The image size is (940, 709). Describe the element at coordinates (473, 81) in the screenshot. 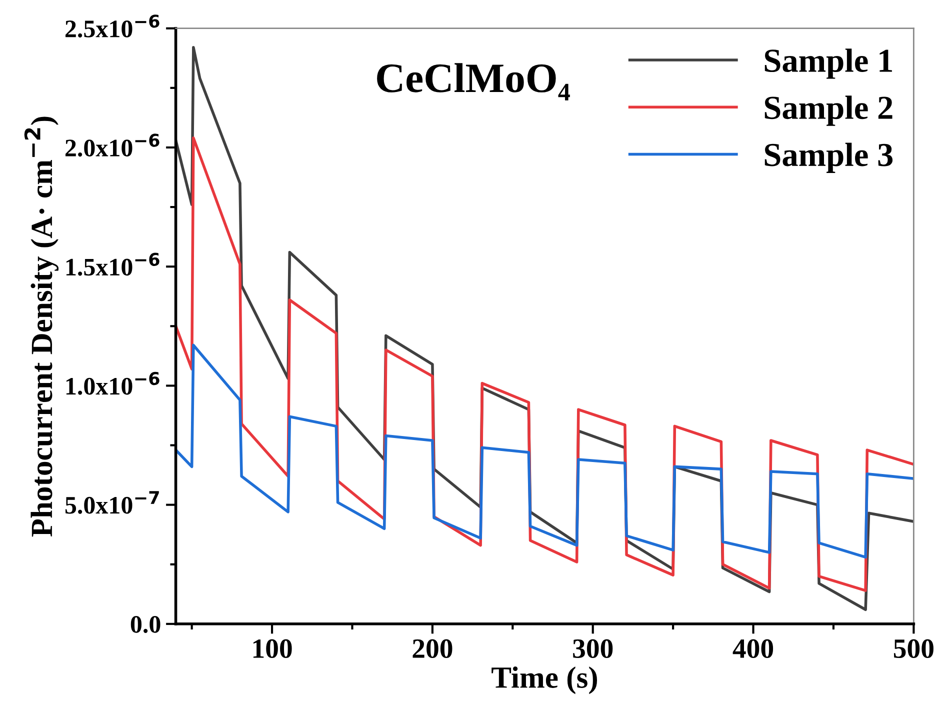

I see `text: CeClMoO₄` at that location.